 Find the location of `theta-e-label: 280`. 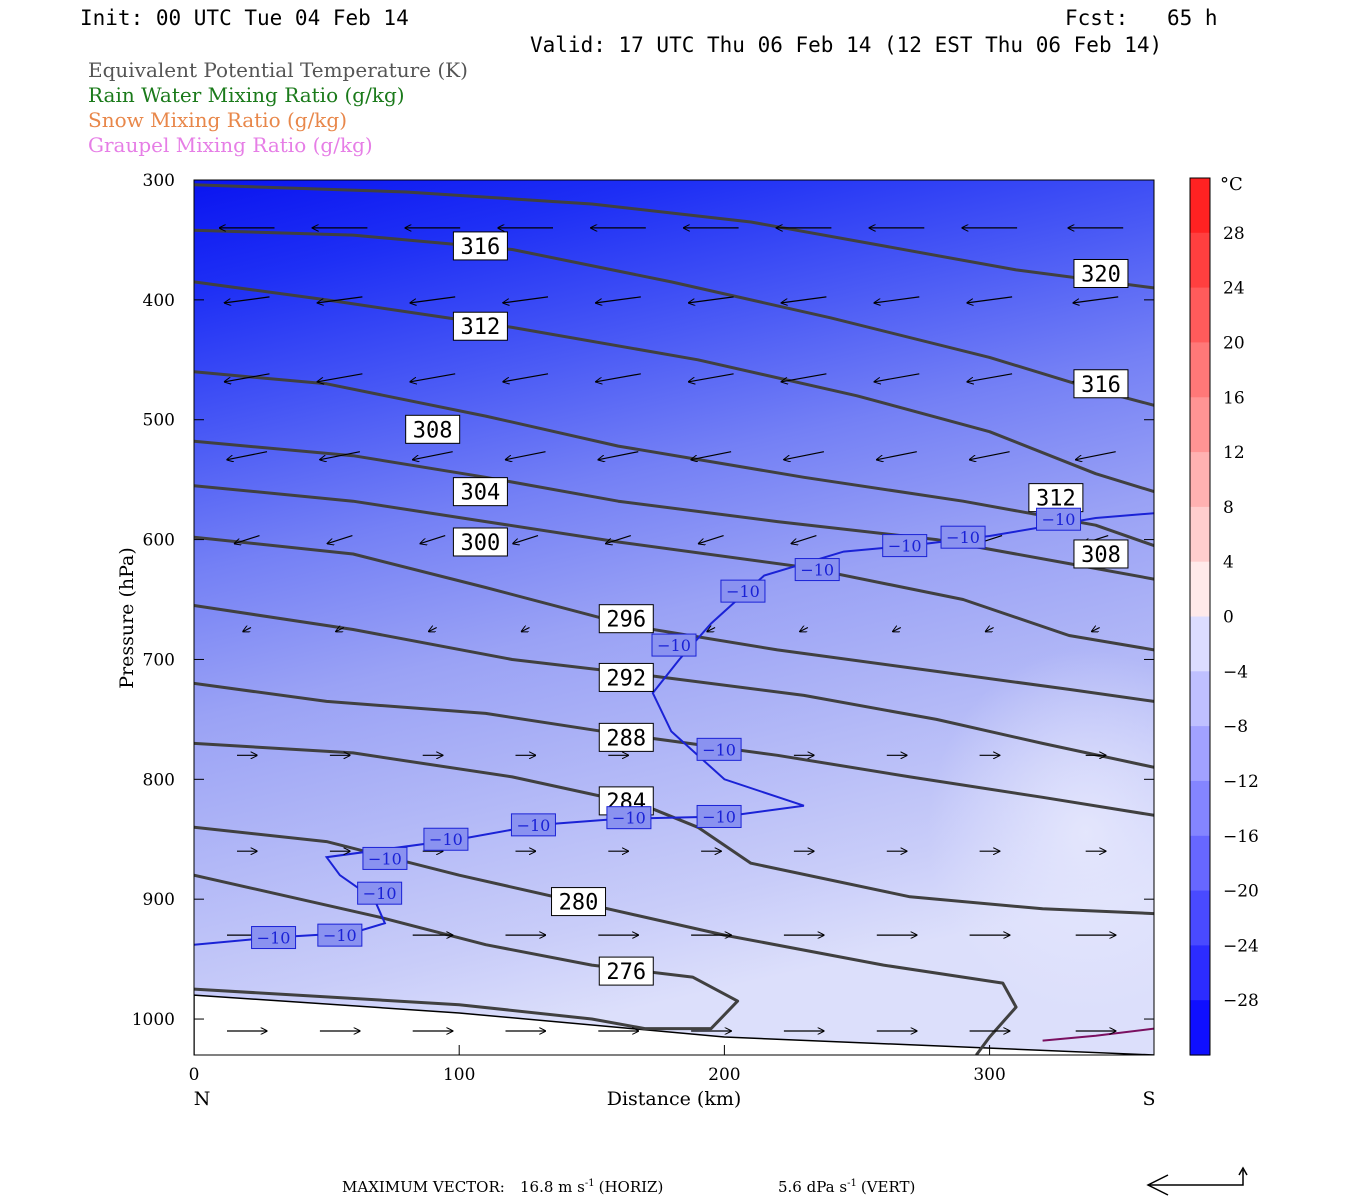

theta-e-label: 280 is located at coordinates (579, 902).